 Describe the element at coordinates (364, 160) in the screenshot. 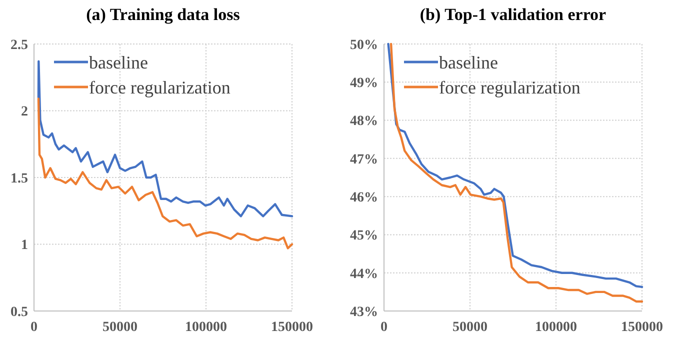

I see `y-tick-label: 47%` at that location.